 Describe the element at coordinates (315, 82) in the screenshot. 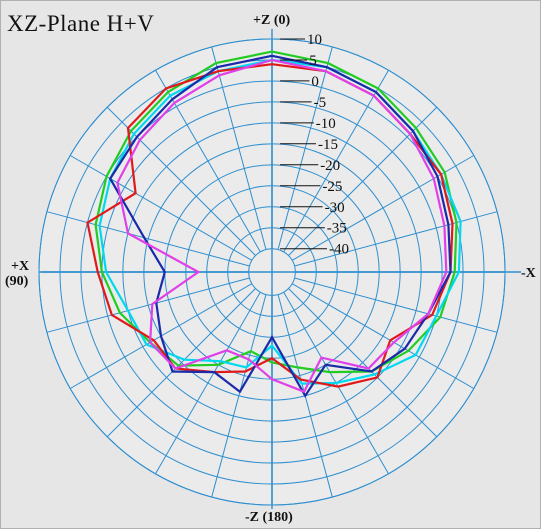

I see `radial-tick-label: 0` at that location.